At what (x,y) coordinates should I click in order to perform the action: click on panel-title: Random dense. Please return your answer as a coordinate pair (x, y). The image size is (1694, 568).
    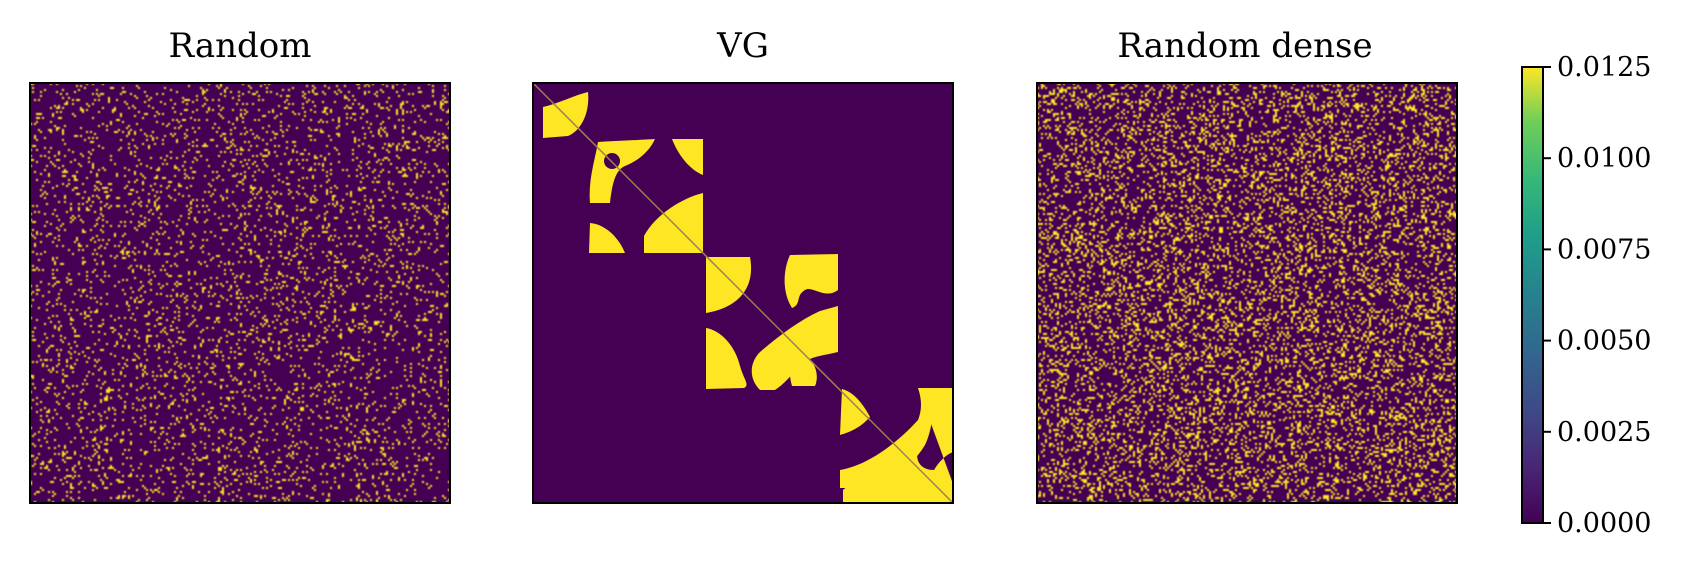
    Looking at the image, I should click on (1244, 46).